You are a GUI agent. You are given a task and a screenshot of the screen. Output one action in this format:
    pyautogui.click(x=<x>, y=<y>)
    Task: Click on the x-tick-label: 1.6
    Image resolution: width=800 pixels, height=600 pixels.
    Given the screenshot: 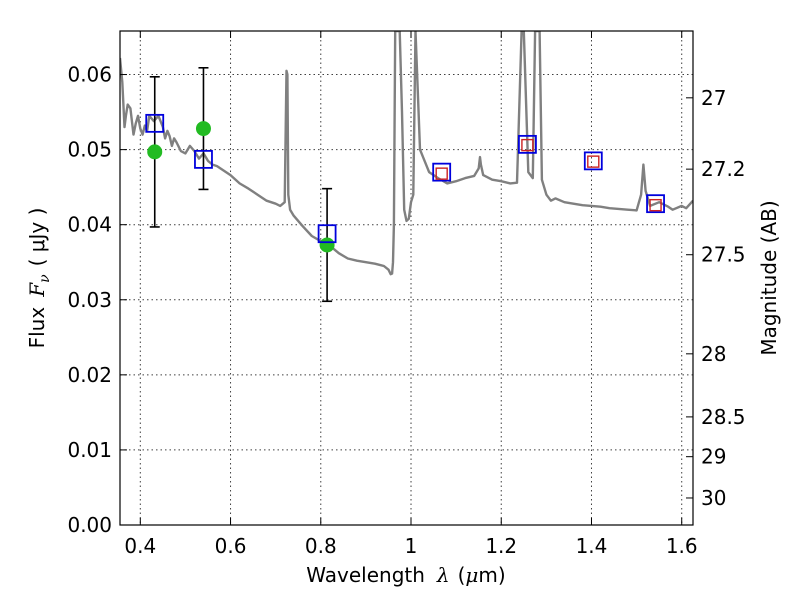 What is the action you would take?
    pyautogui.click(x=682, y=546)
    